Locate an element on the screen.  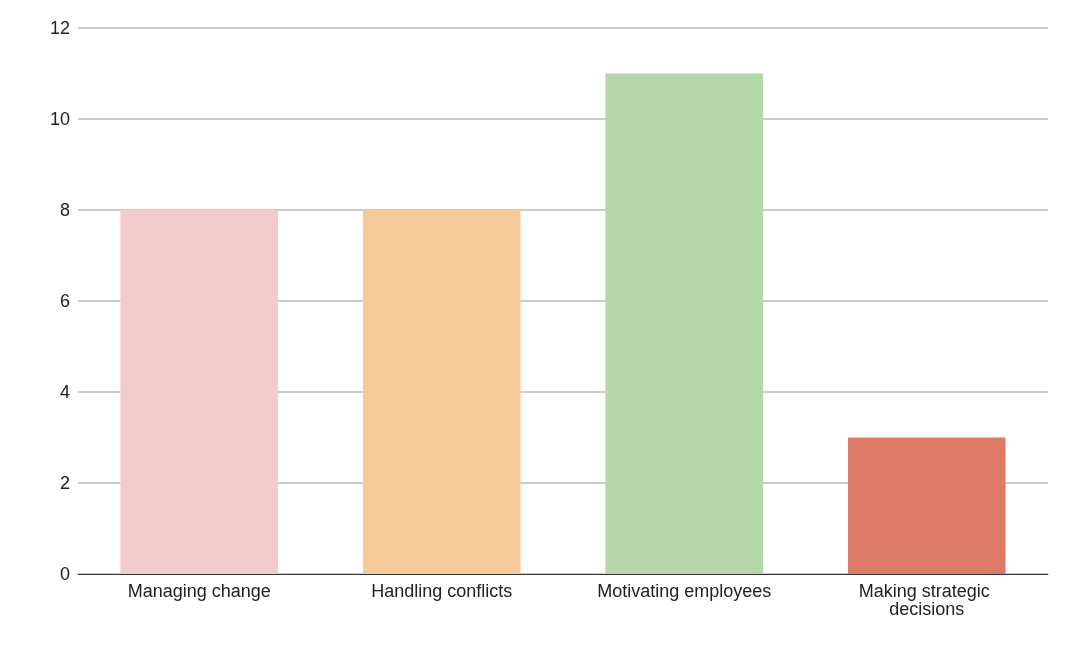
y-tick-label: 2 is located at coordinates (64, 483).